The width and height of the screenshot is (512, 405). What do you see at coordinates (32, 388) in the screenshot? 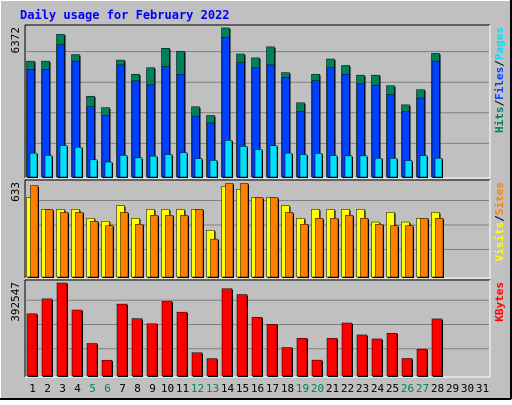
I see `x-tick-label: 1` at bounding box center [32, 388].